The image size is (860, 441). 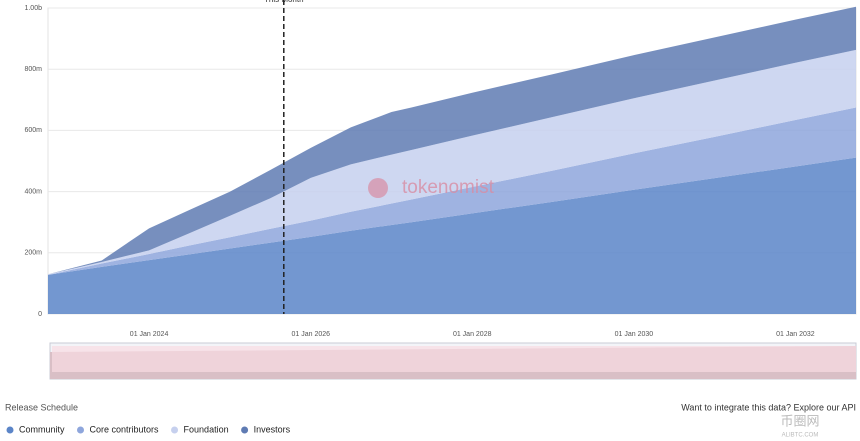 What do you see at coordinates (634, 334) in the screenshot?
I see `x-tick-label: 01 Jan 2030` at bounding box center [634, 334].